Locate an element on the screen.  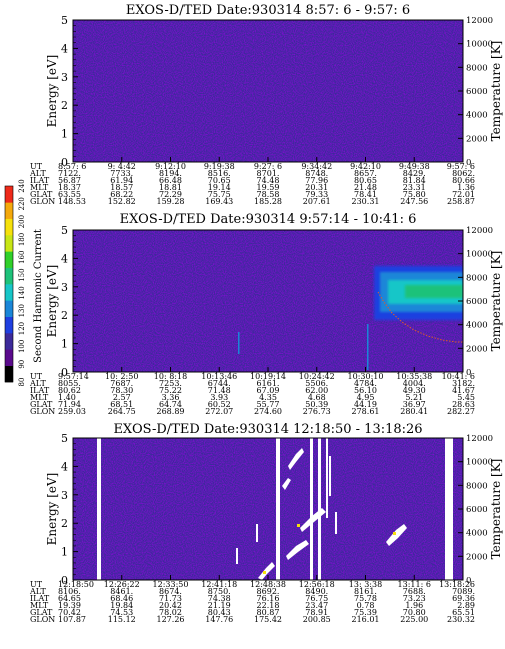
table-cell: 230.32 is located at coordinates (461, 619).